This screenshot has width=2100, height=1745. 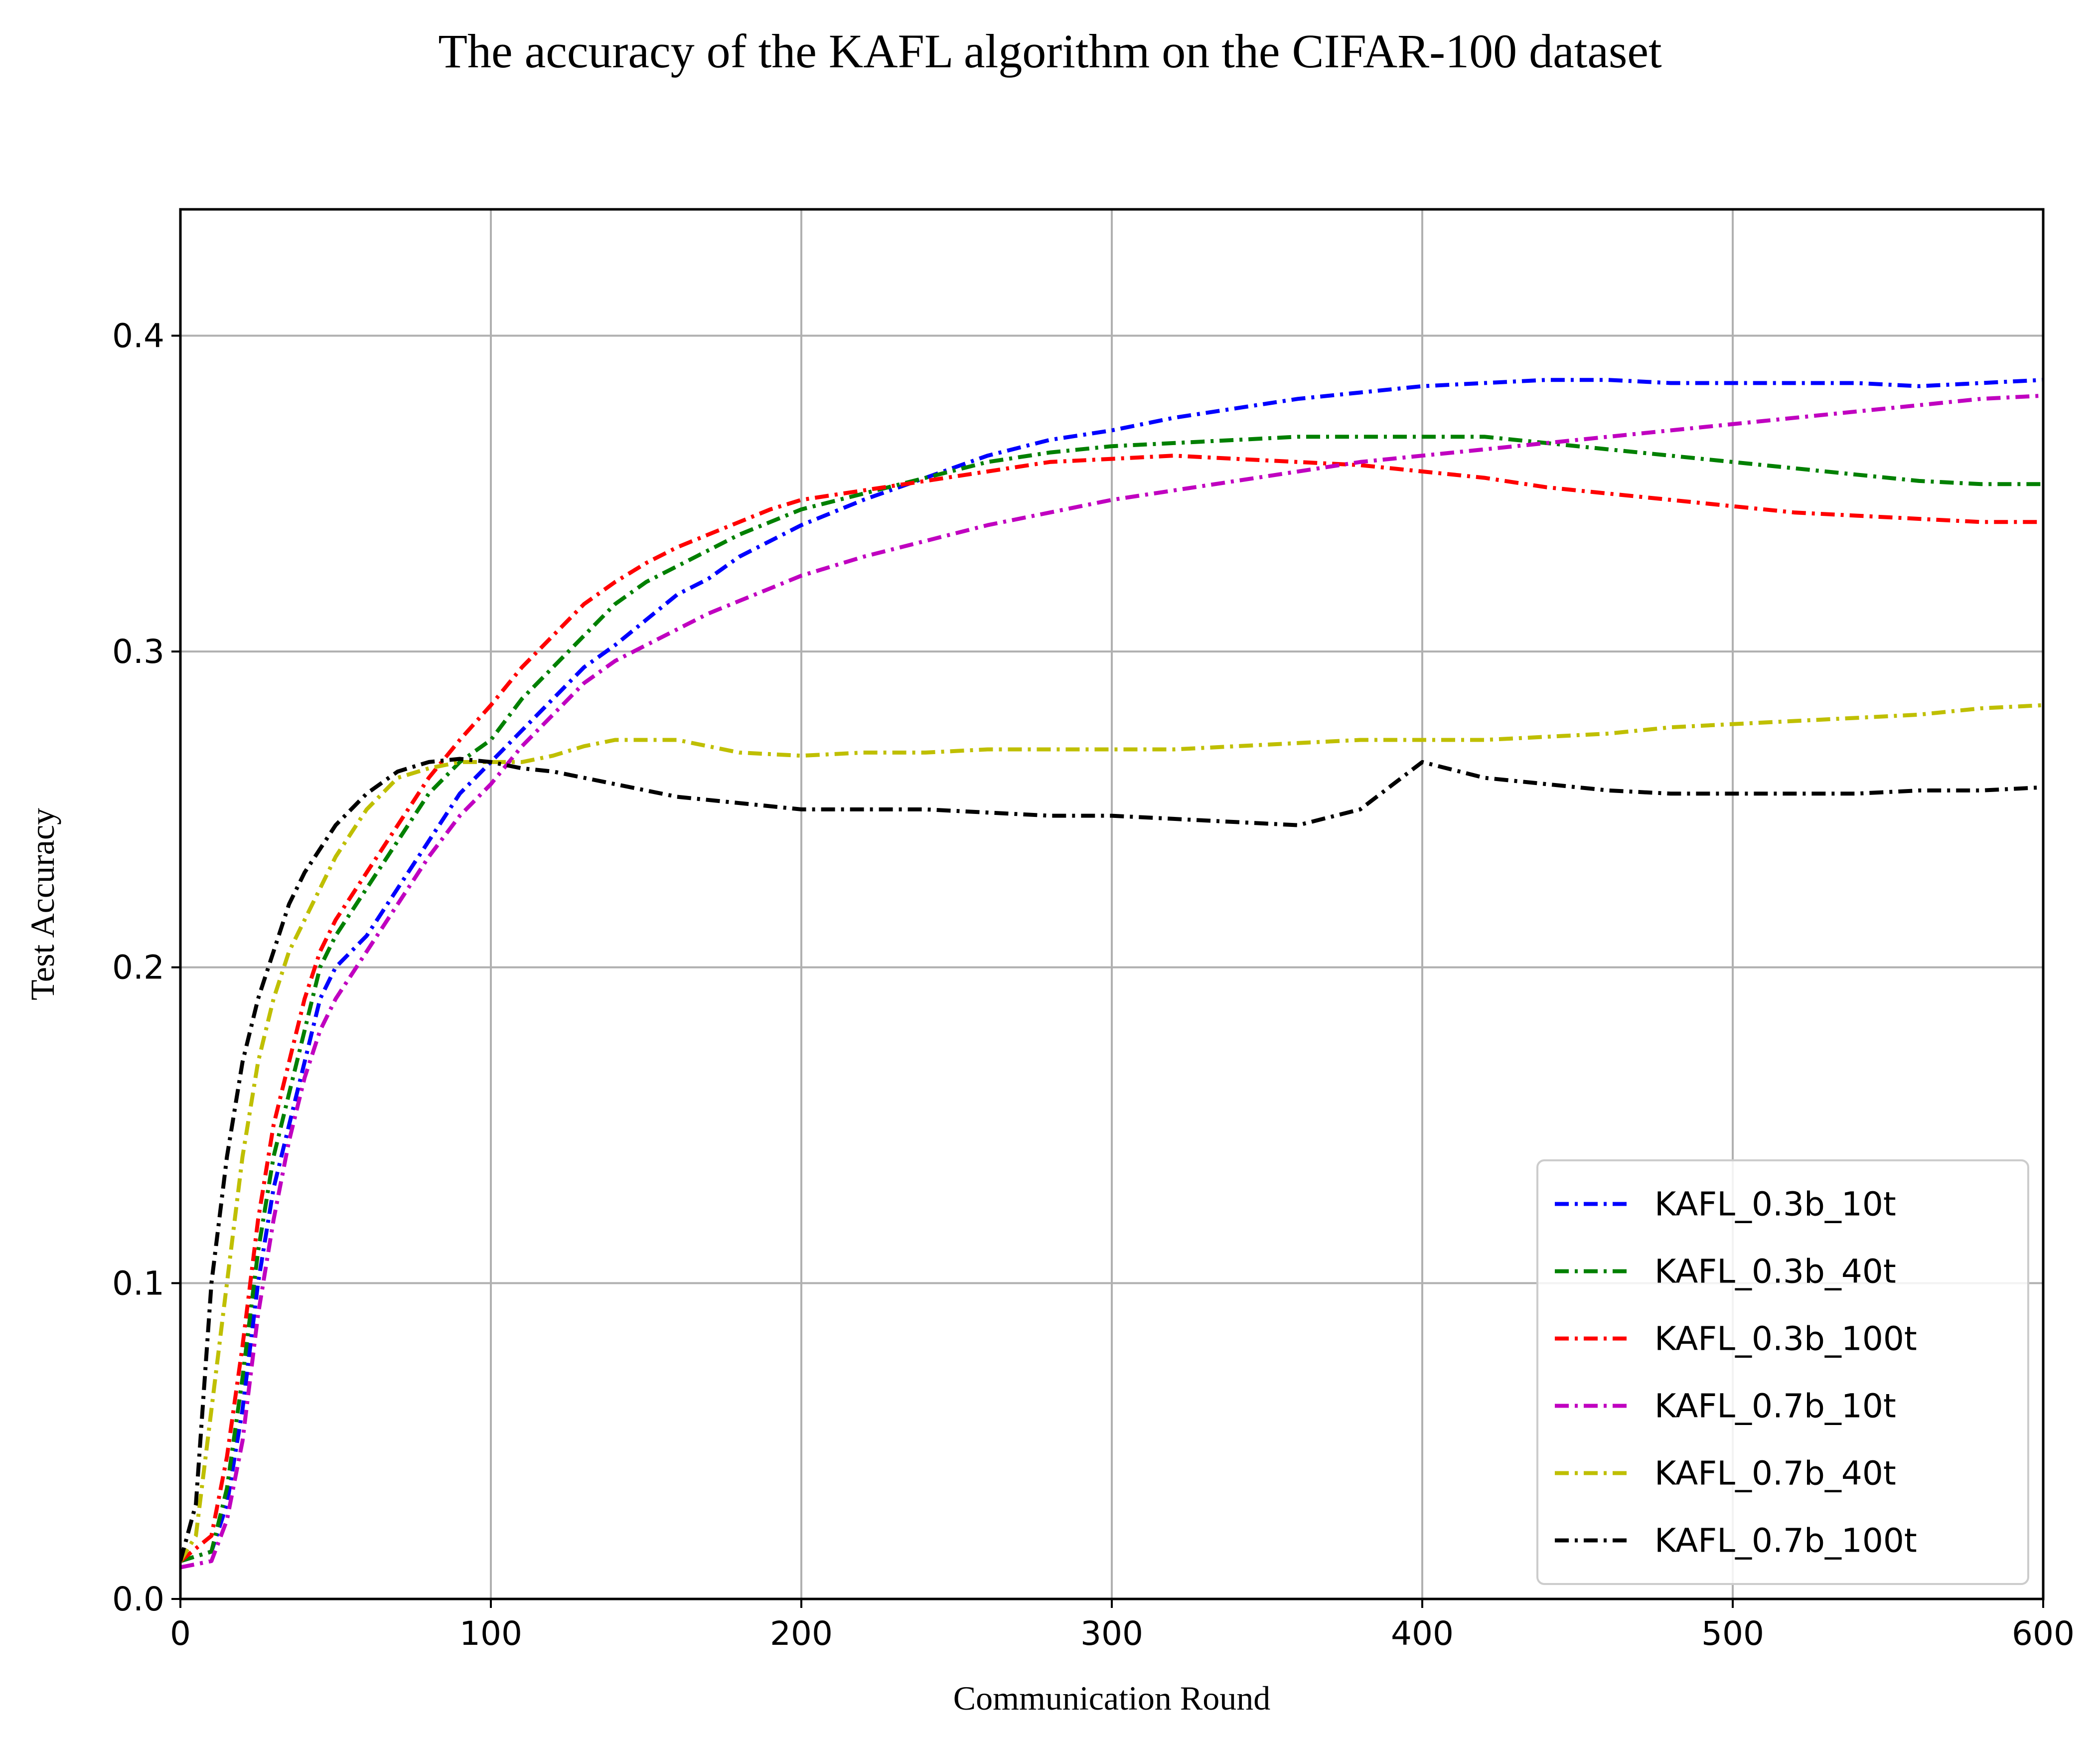 What do you see at coordinates (138, 968) in the screenshot?
I see `y-tick-label: 0.2` at bounding box center [138, 968].